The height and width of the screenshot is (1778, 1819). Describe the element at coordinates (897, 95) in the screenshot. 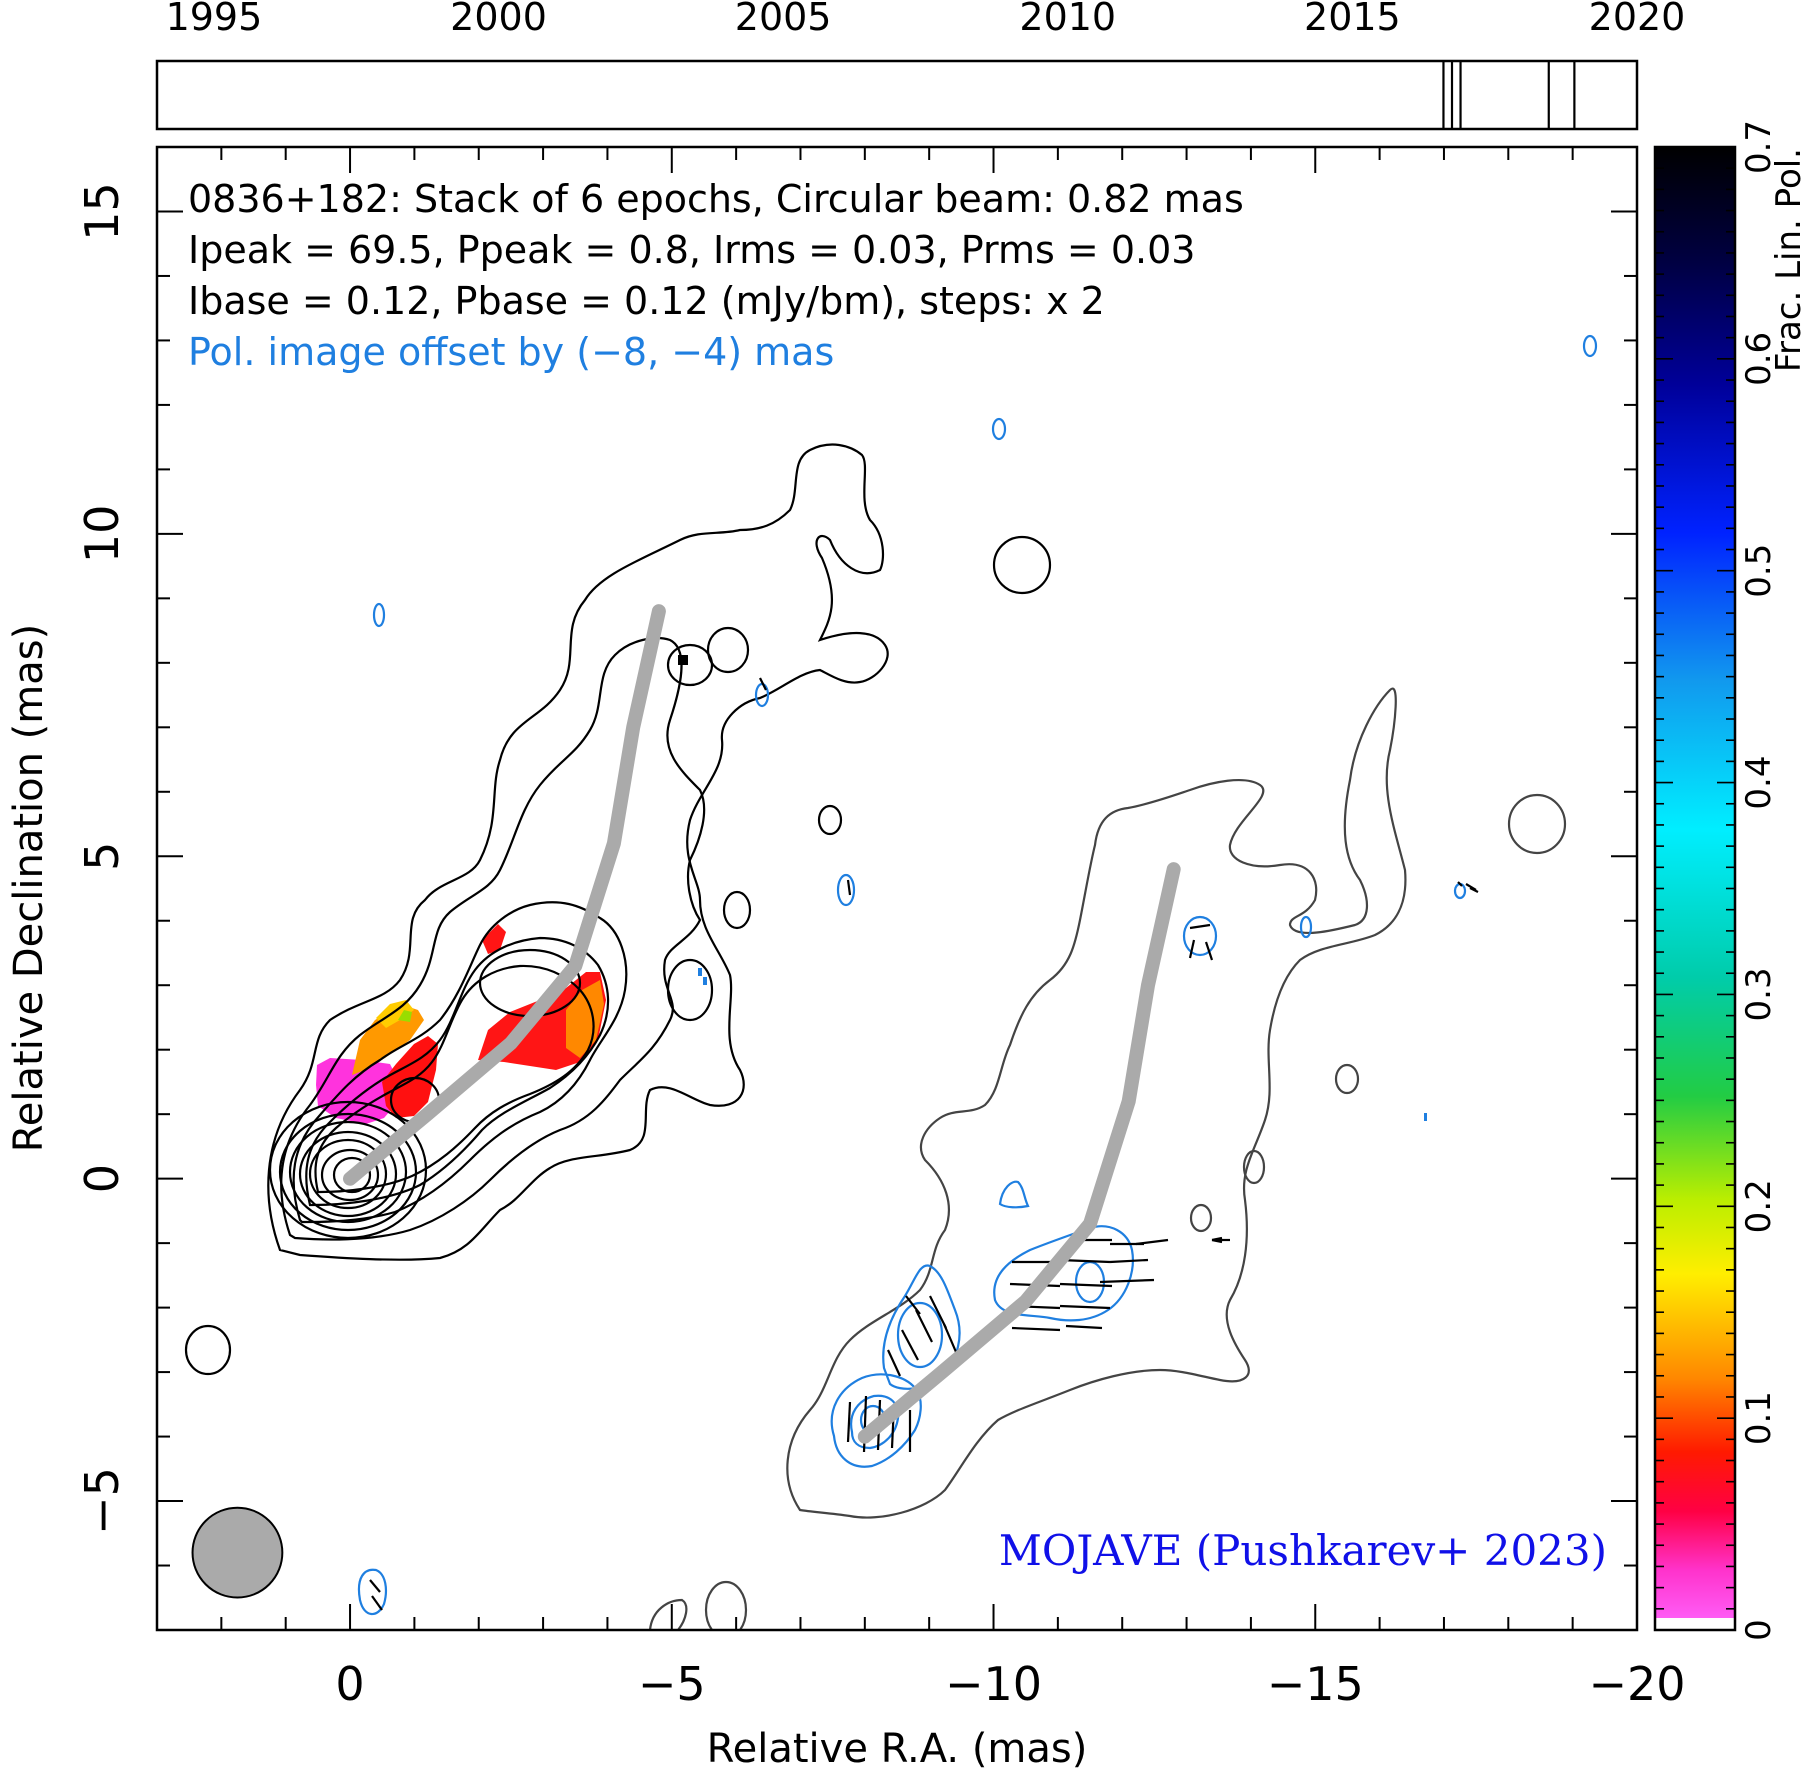

I see `timeline-frame` at that location.